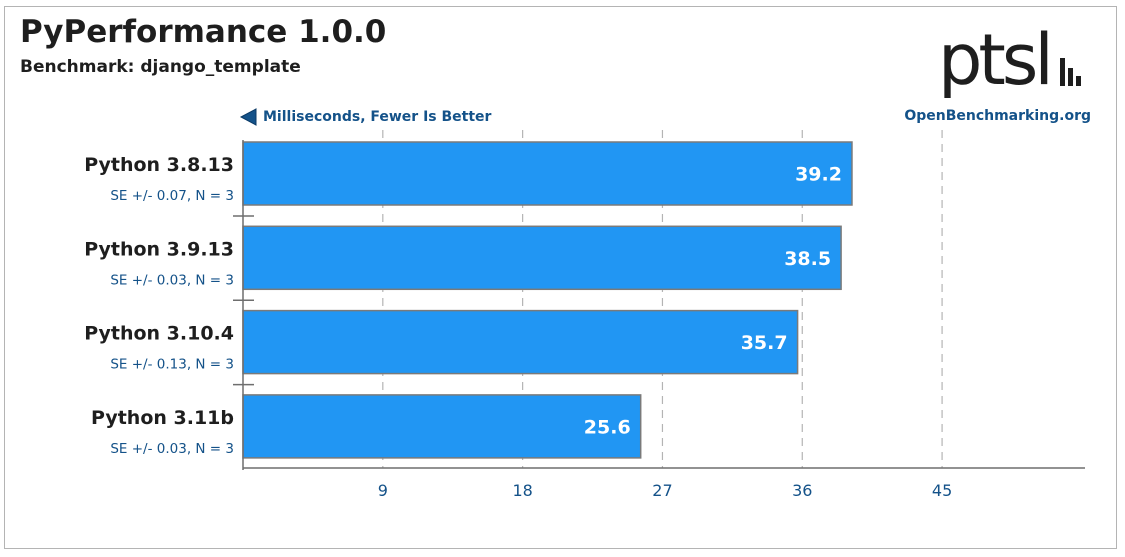 The height and width of the screenshot is (557, 1125). Describe the element at coordinates (203, 32) in the screenshot. I see `chart-title: PyPerformance 1.0.0` at that location.